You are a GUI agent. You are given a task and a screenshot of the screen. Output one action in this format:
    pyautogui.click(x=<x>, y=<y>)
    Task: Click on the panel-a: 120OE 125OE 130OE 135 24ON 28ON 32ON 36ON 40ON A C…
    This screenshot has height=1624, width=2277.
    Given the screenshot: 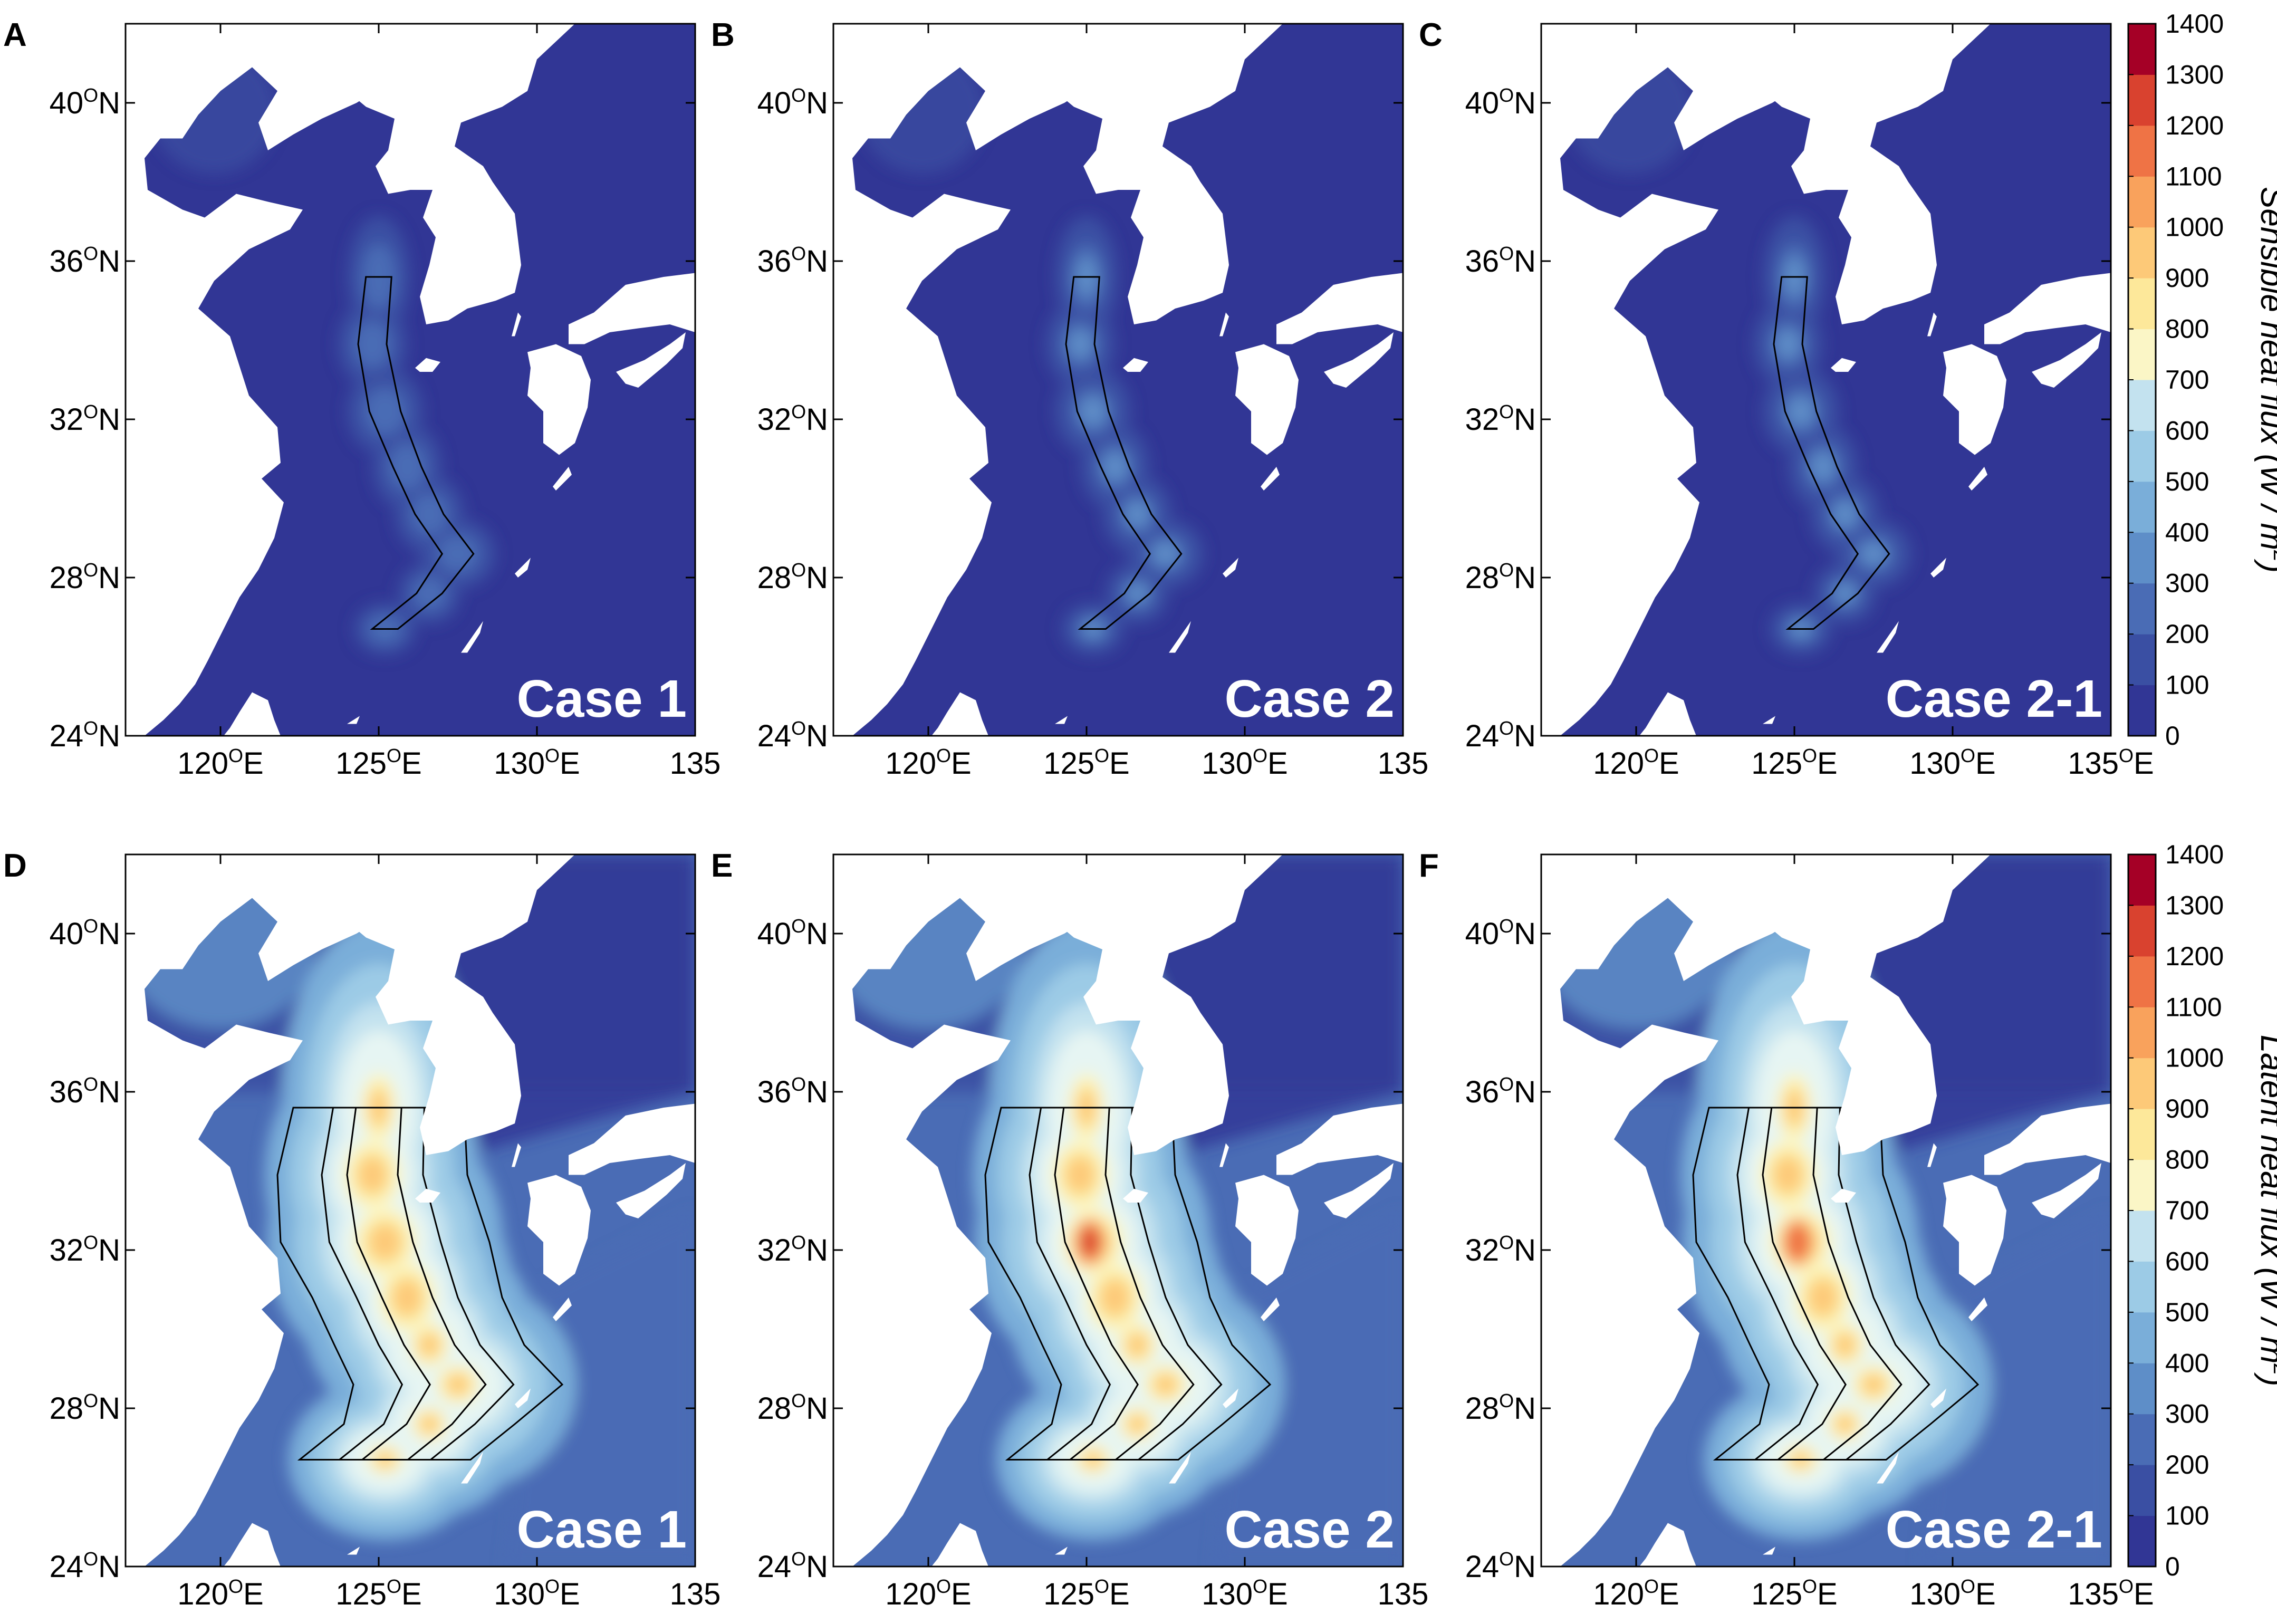 What is the action you would take?
    pyautogui.click(x=361, y=399)
    